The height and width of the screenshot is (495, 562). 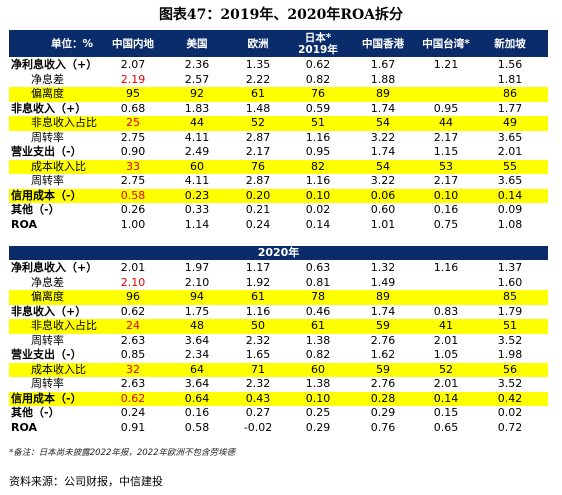 What do you see at coordinates (197, 209) in the screenshot?
I see `cell-value: 0.33` at bounding box center [197, 209].